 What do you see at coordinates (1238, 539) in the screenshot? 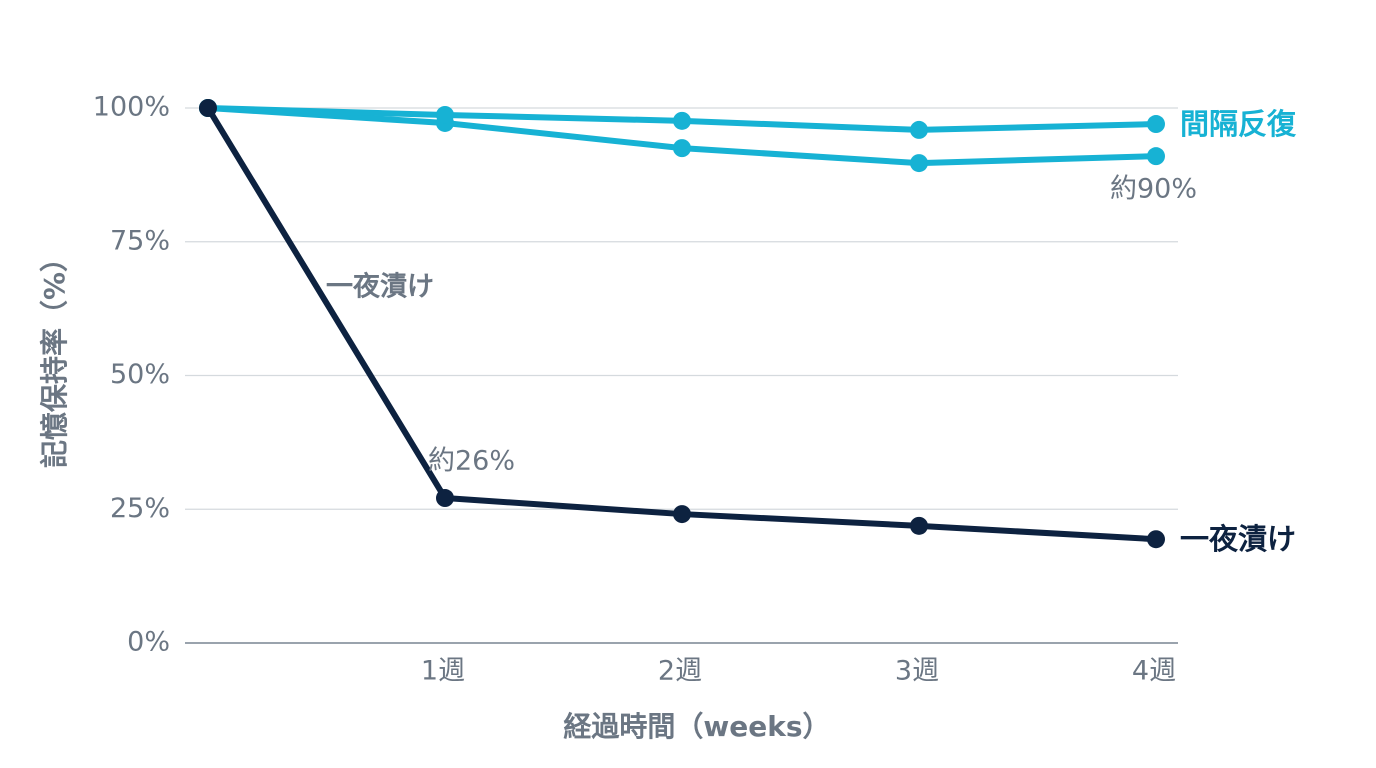
I see `series-label: 一夜漬け` at bounding box center [1238, 539].